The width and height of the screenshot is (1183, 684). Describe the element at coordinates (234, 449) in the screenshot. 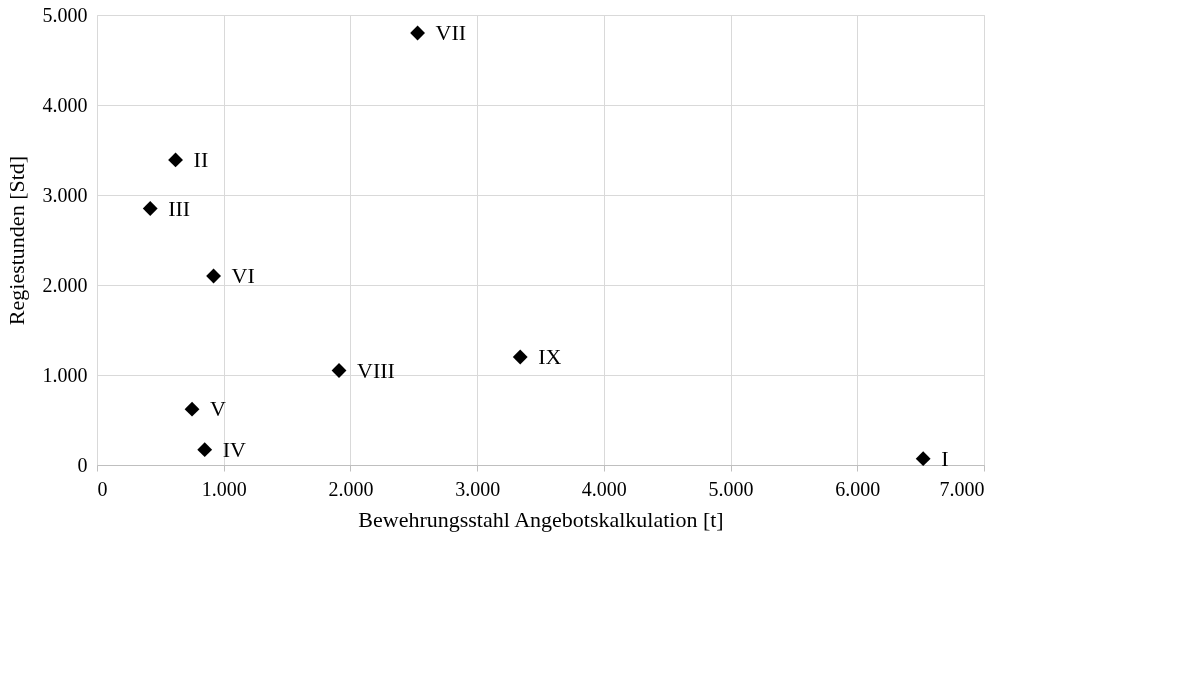

I see `annotation: IV` at that location.